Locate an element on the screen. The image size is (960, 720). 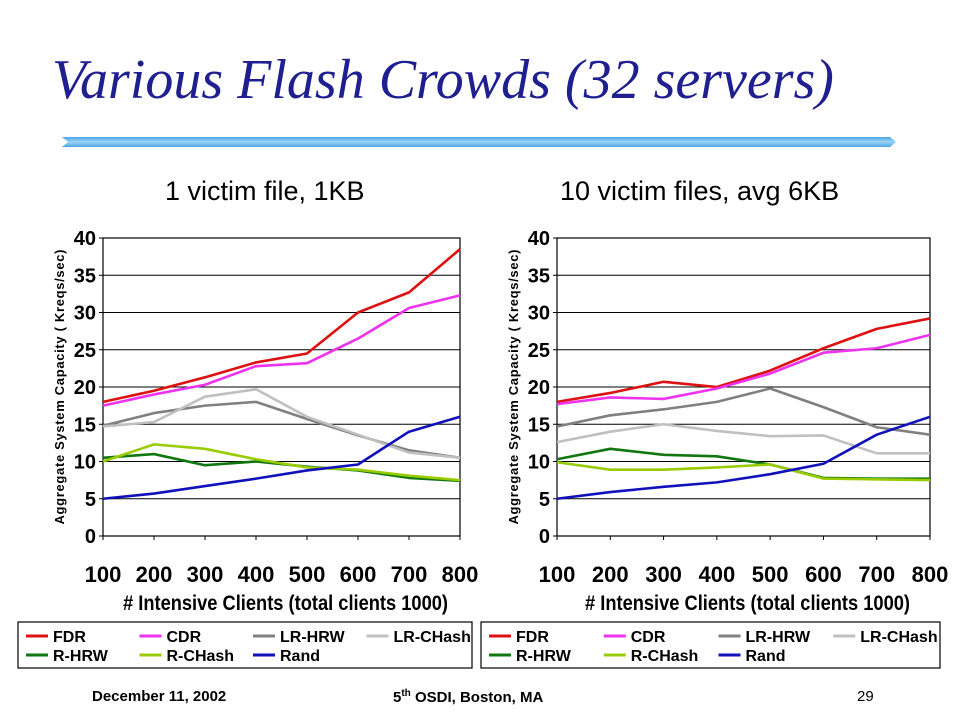
footer-venue-prefix: 5 is located at coordinates (397, 697).